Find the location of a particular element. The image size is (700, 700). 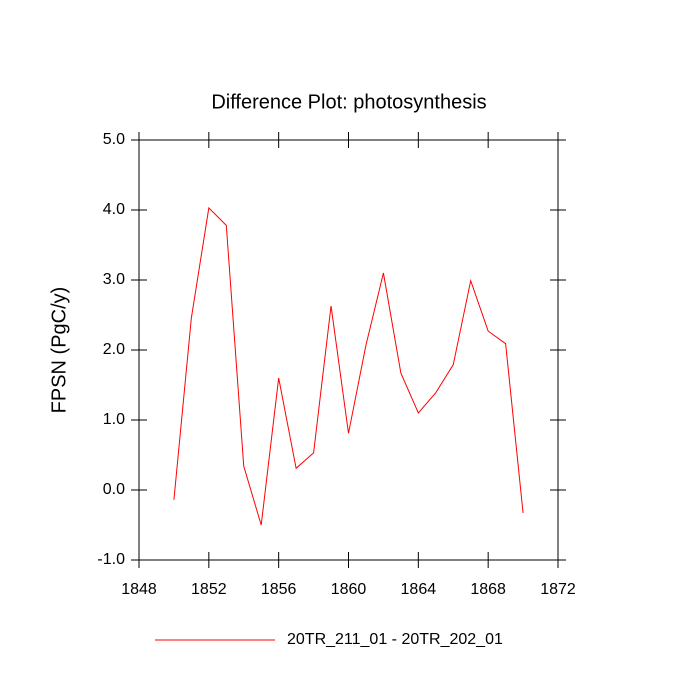

y-tick-label: 3.0 is located at coordinates (114, 279).